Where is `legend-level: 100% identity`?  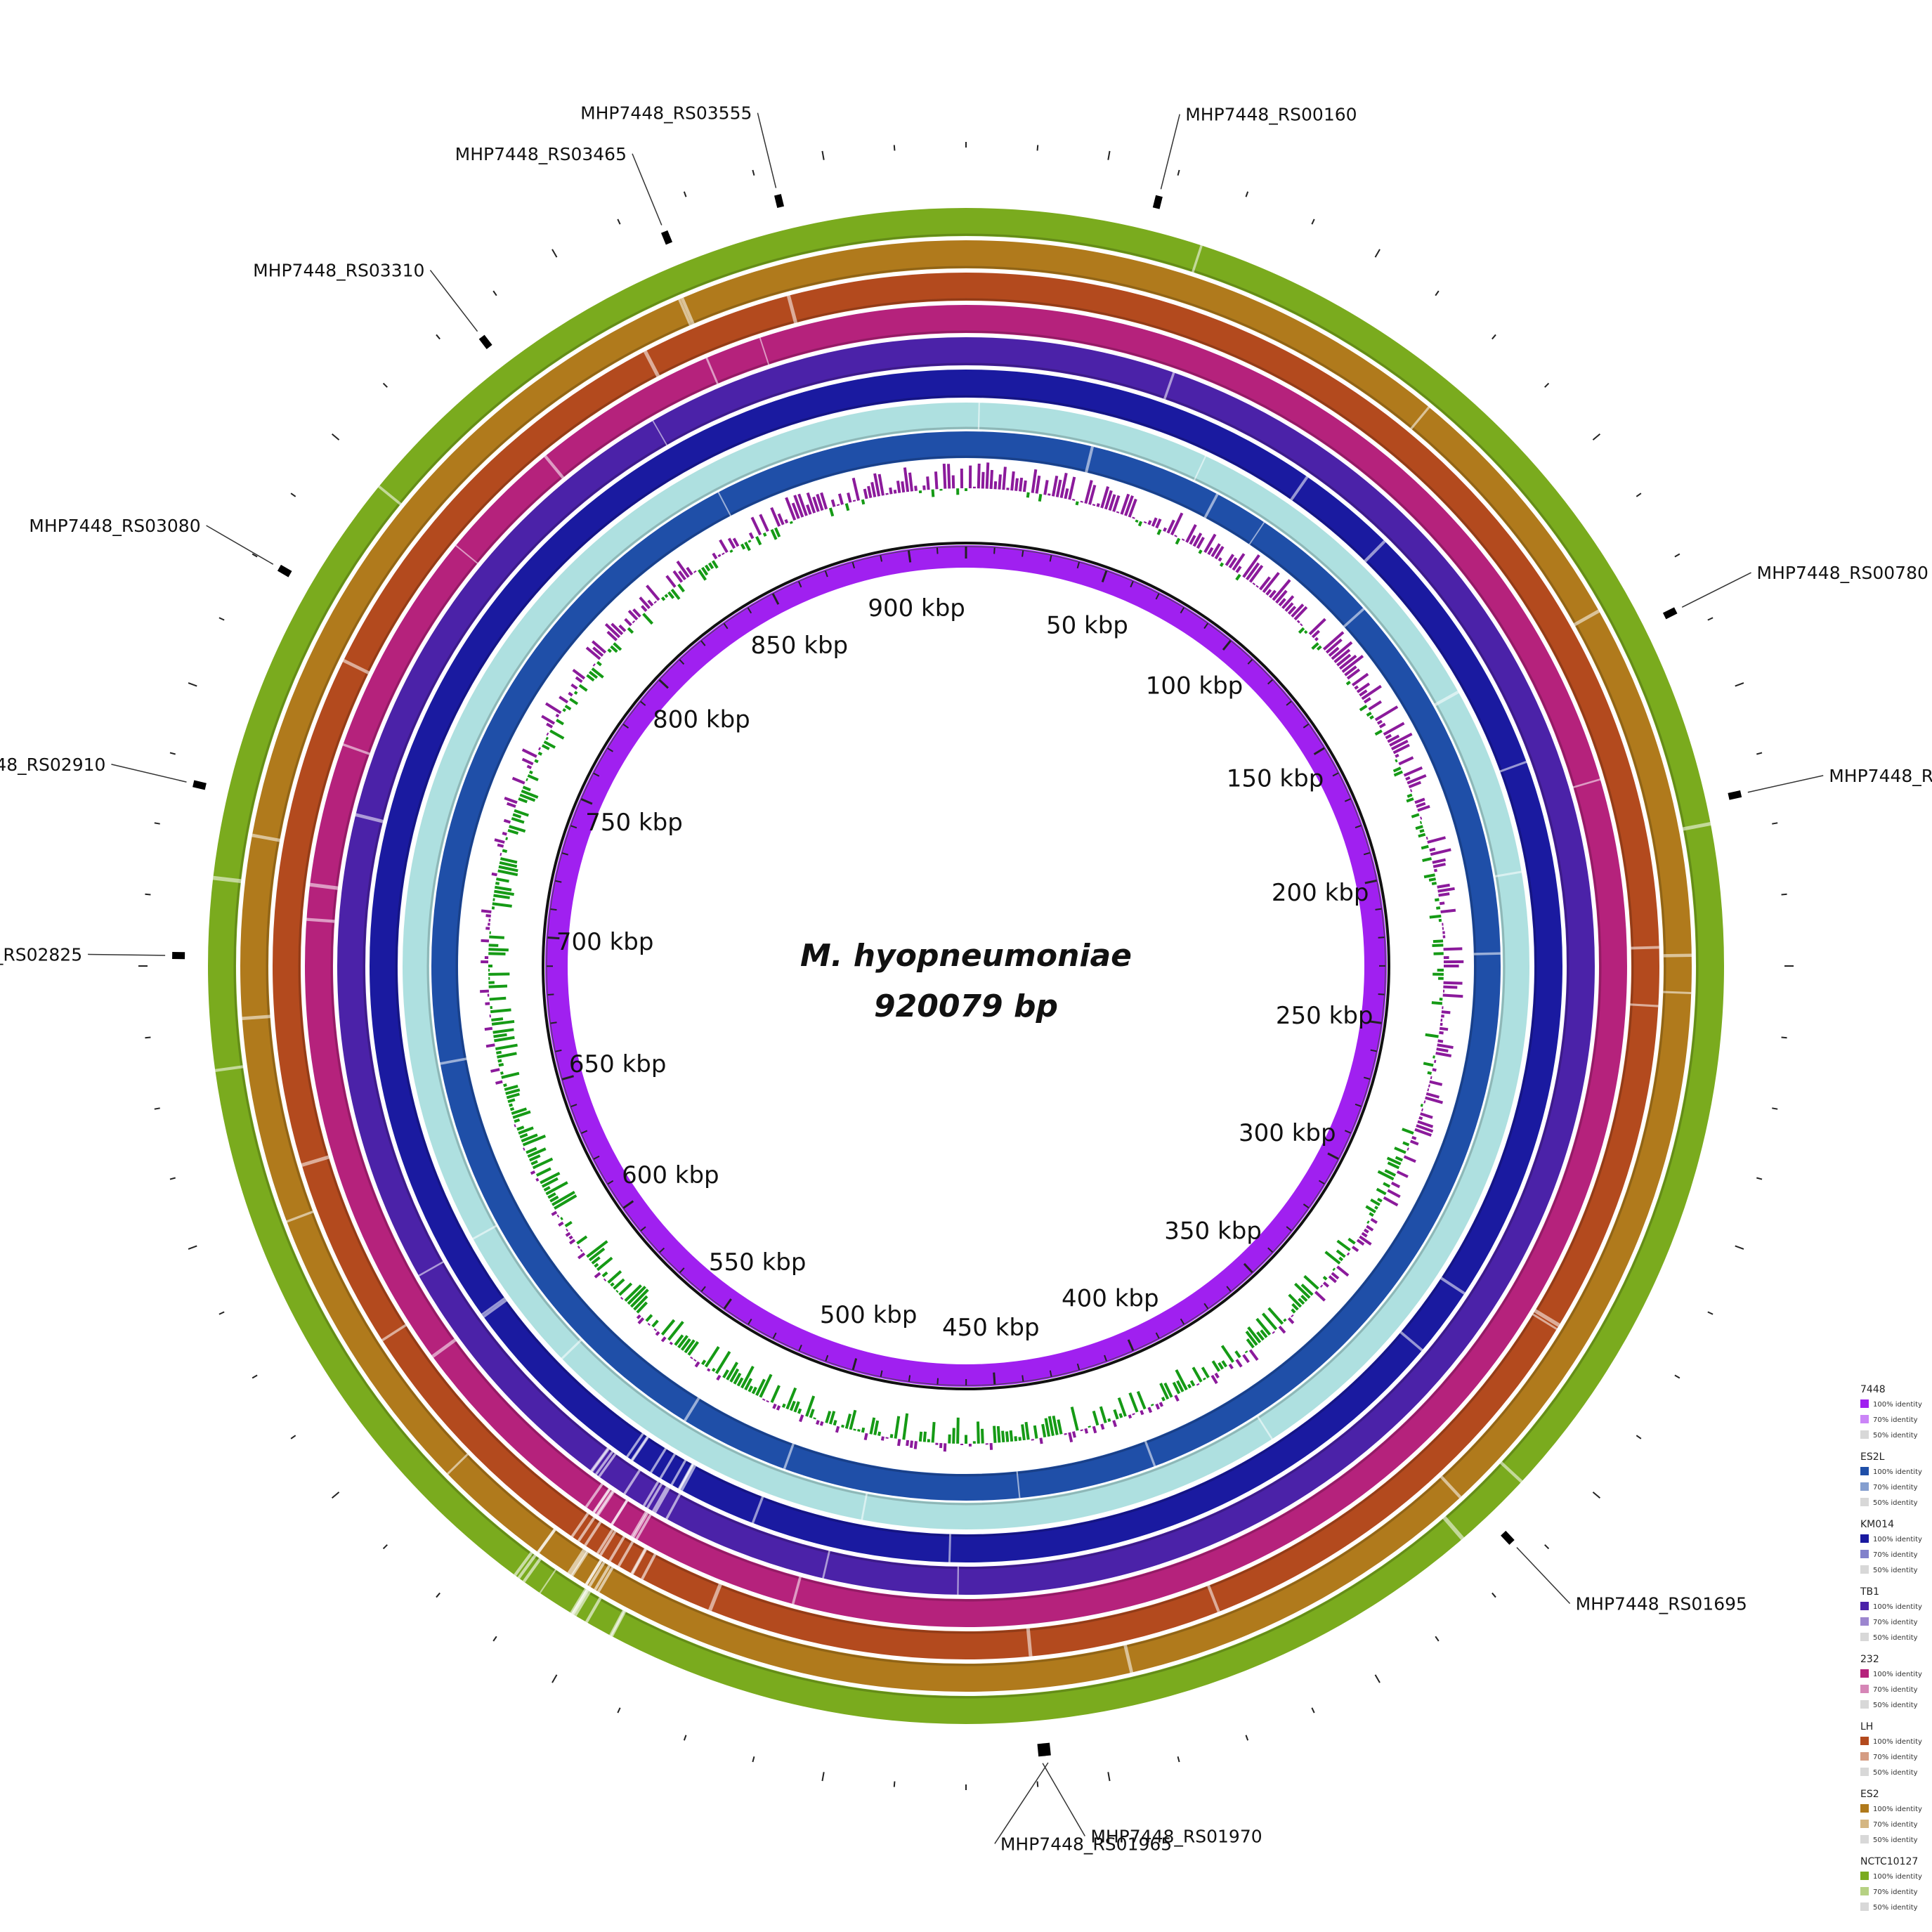
legend-level: 100% identity is located at coordinates (1898, 1877).